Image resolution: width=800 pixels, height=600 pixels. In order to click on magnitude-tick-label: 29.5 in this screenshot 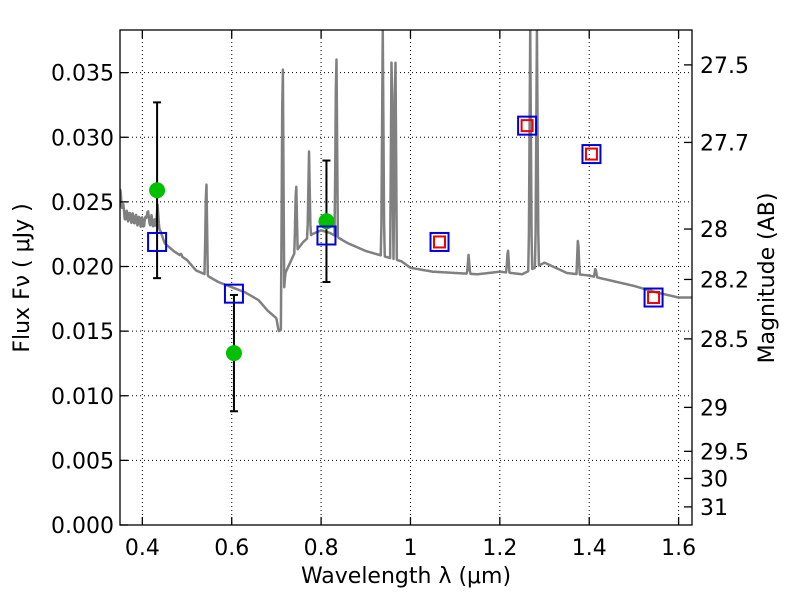, I will do `click(724, 452)`.